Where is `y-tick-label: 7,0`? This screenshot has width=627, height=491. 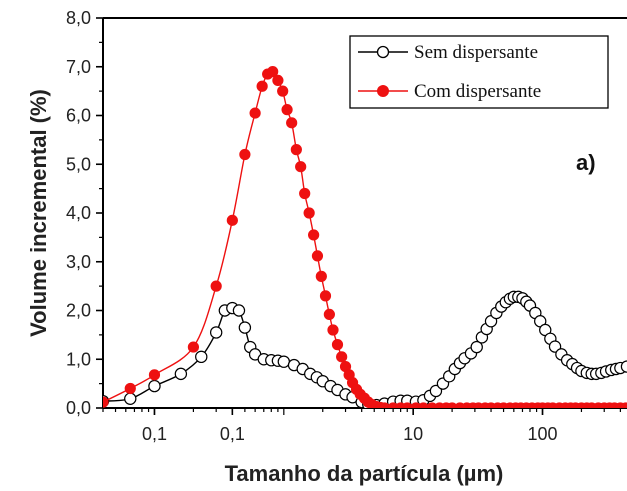
y-tick-label: 7,0 is located at coordinates (78, 67).